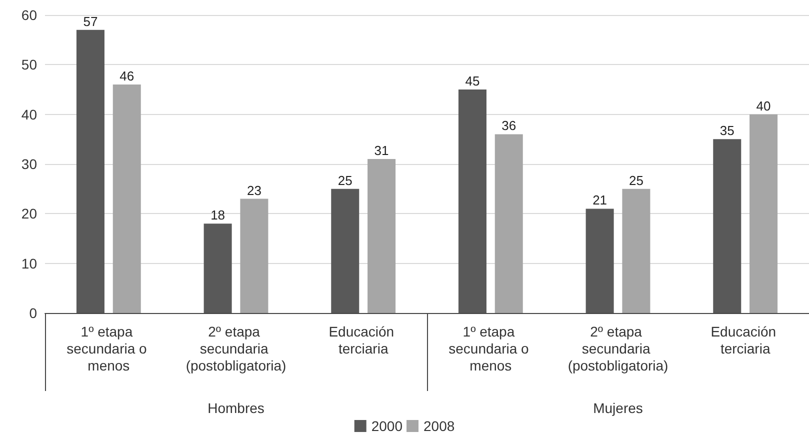 The image size is (809, 438). Describe the element at coordinates (387, 426) in the screenshot. I see `legend-label: 2000` at that location.